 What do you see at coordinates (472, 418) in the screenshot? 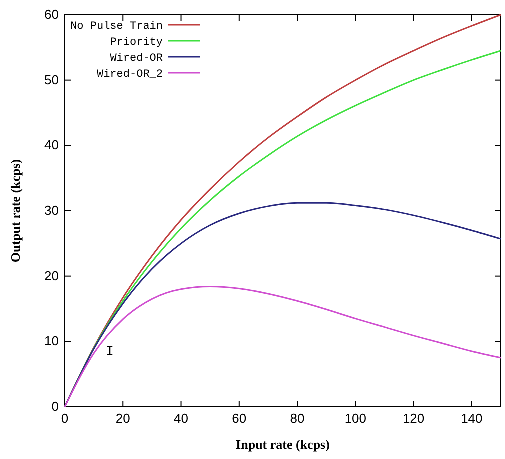
I see `x-tick-label: 140` at bounding box center [472, 418].